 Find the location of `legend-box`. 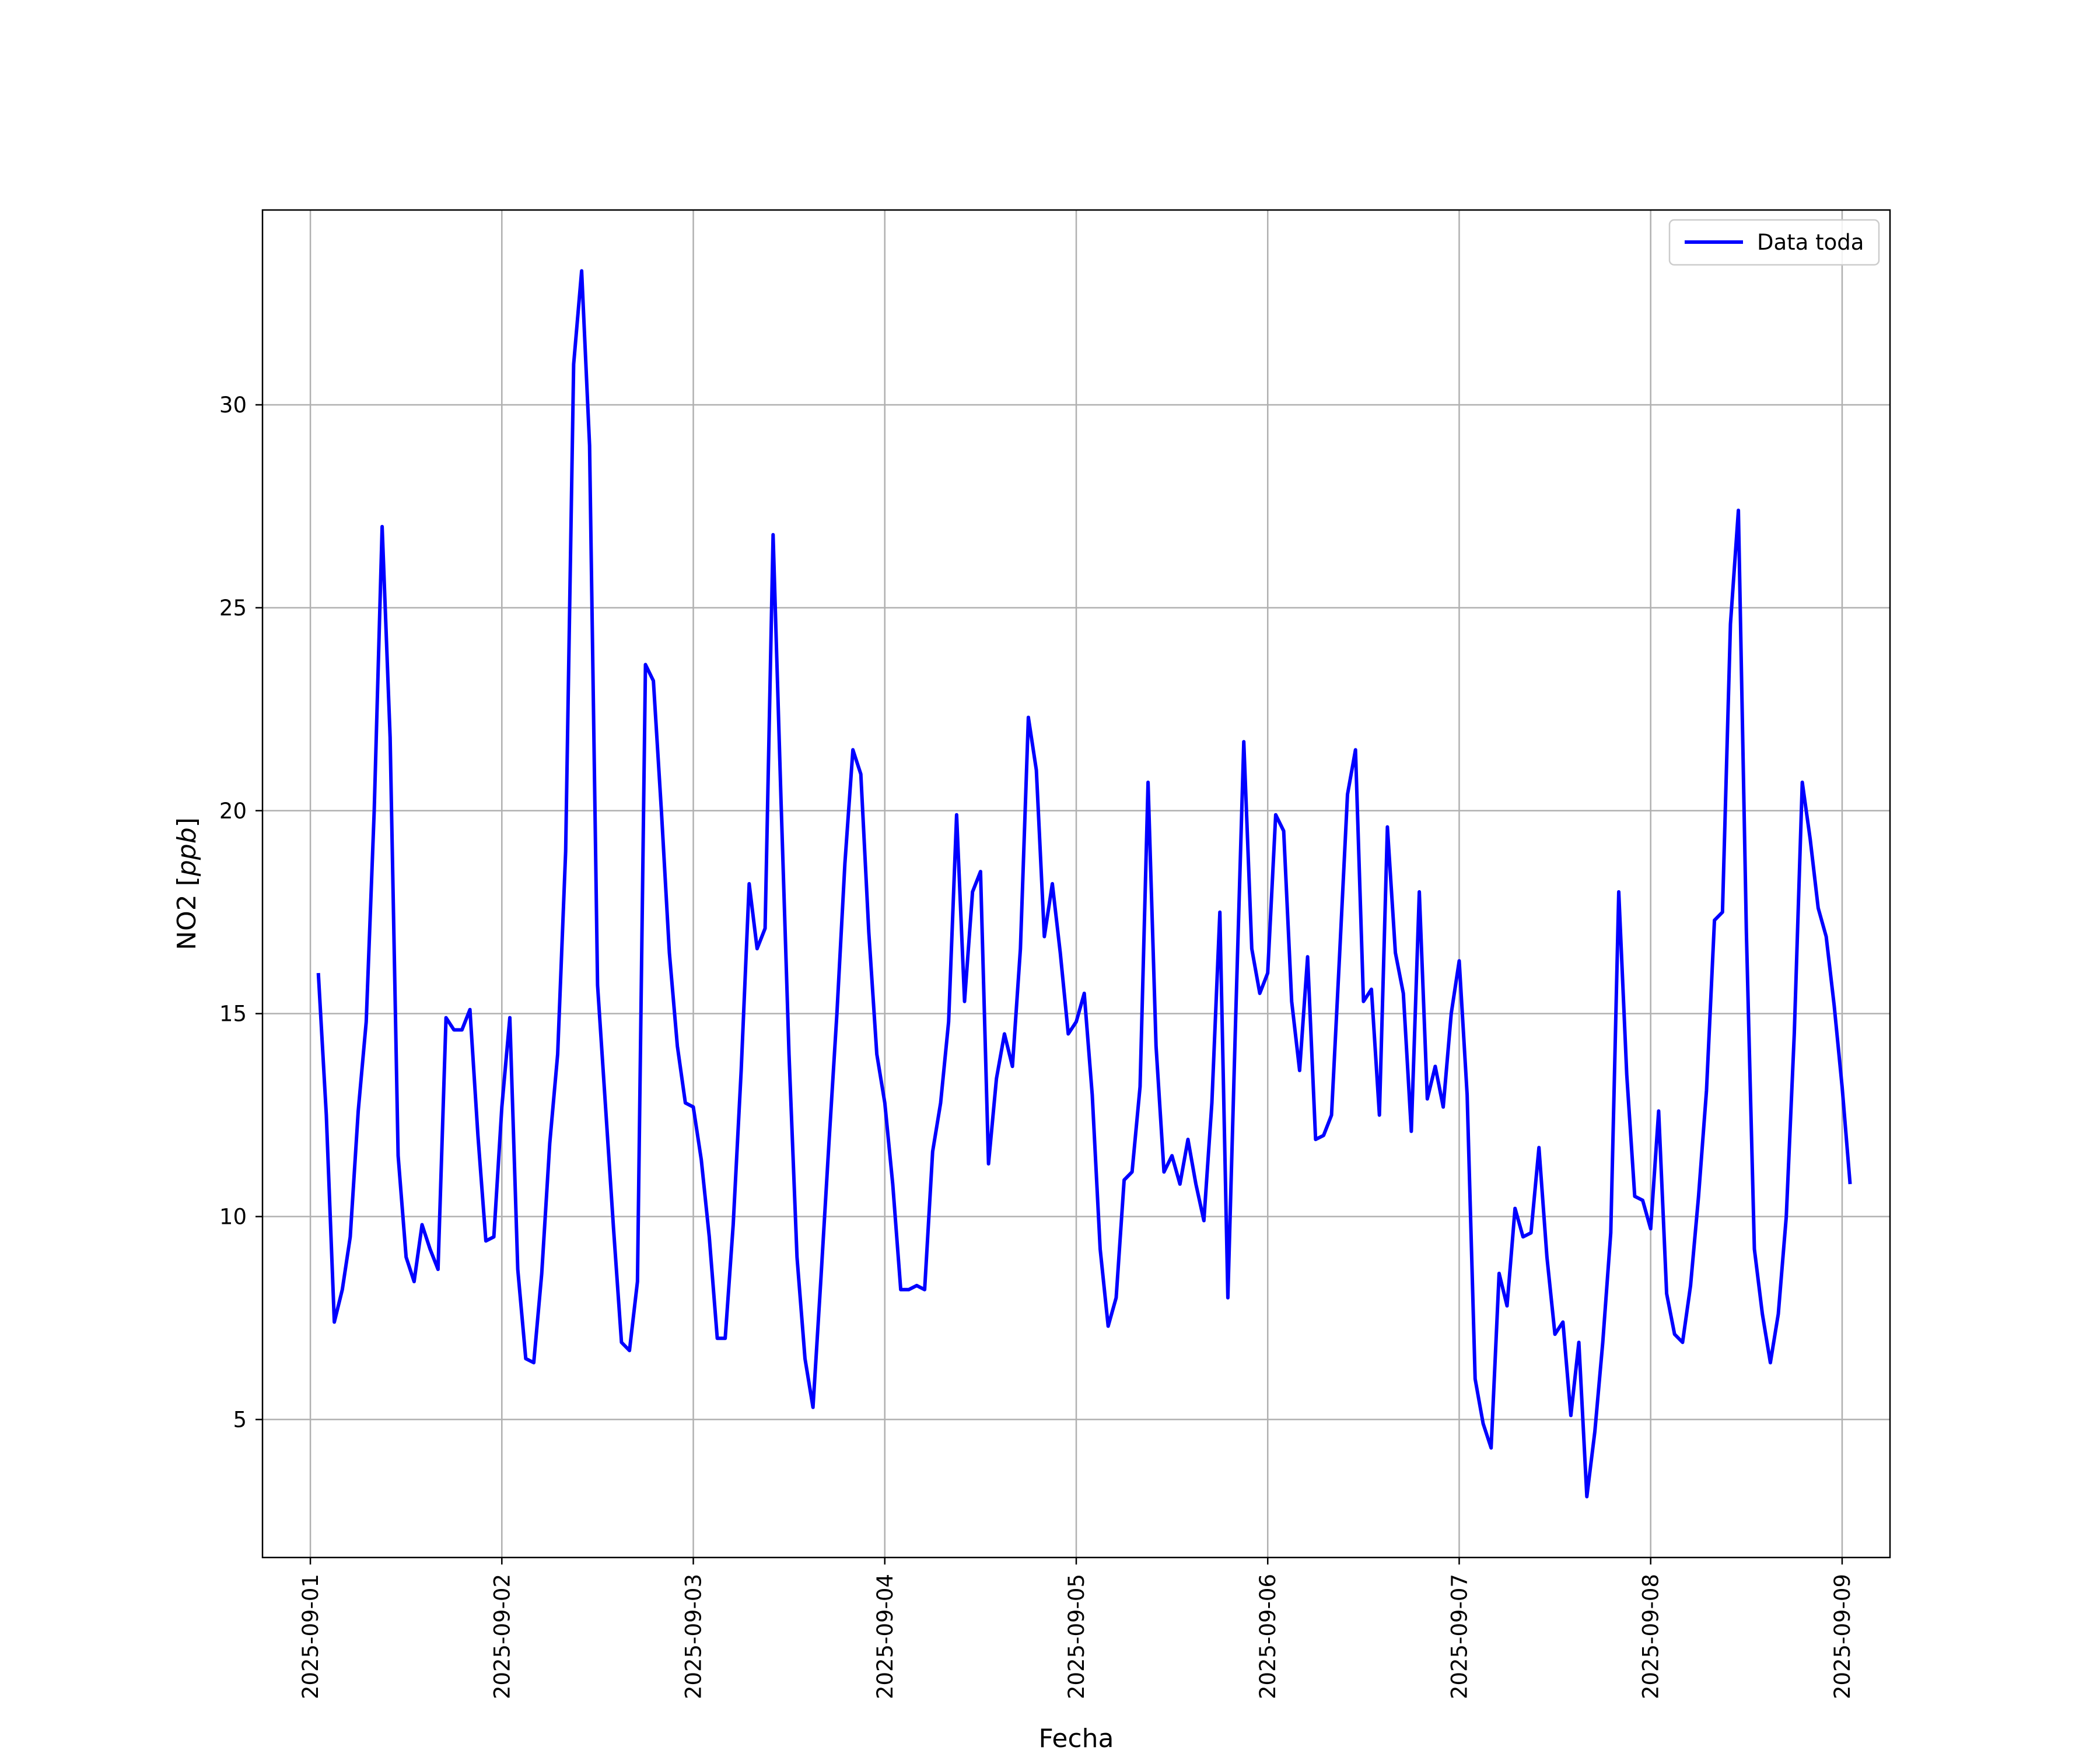

legend-box is located at coordinates (1774, 242).